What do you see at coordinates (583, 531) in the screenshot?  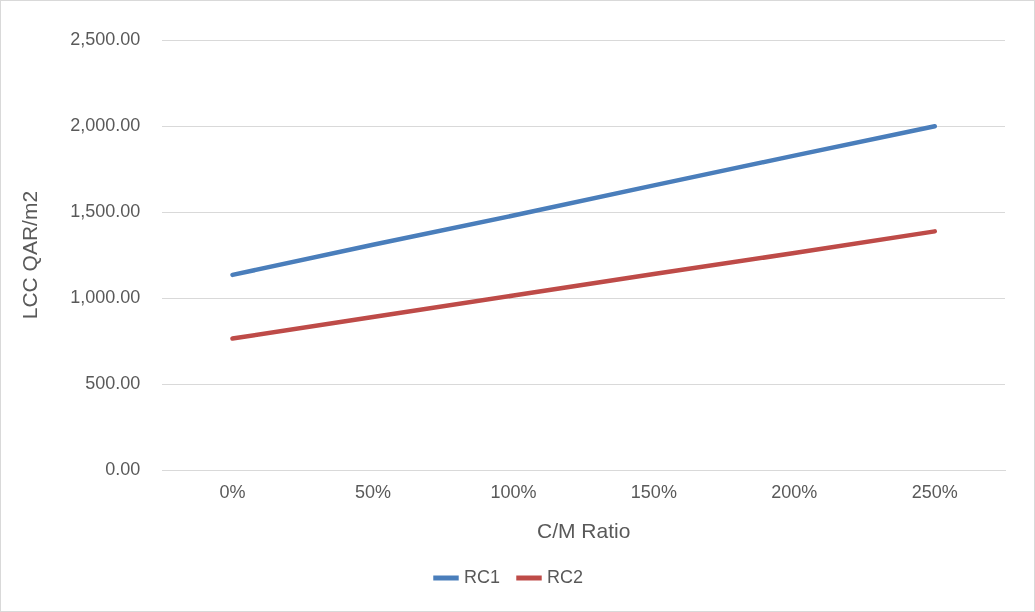 I see `x-axis-title: C/M Ratio` at bounding box center [583, 531].